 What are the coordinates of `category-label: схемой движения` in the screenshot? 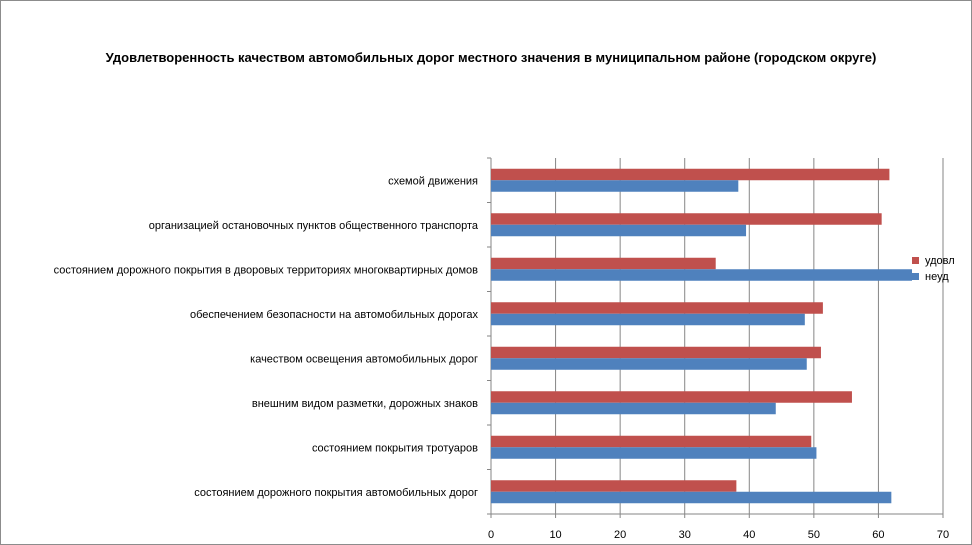 It's located at (433, 181).